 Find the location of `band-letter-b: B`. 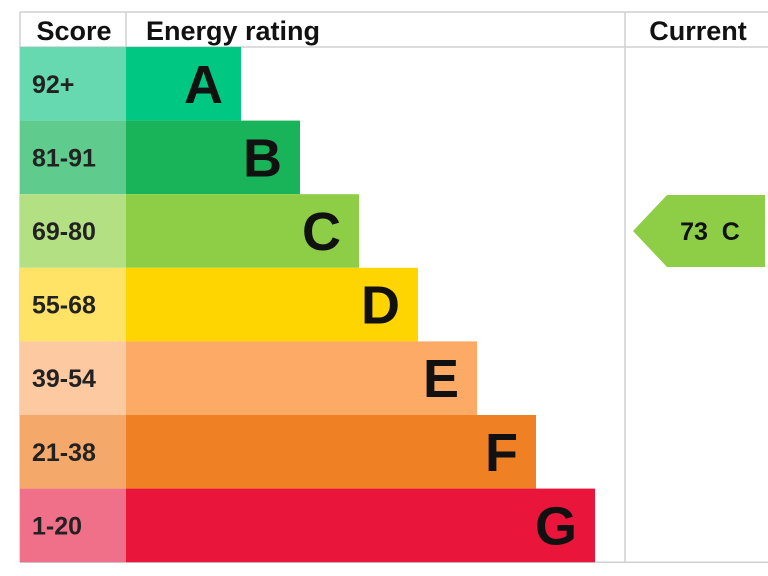

band-letter-b: B is located at coordinates (262, 158).